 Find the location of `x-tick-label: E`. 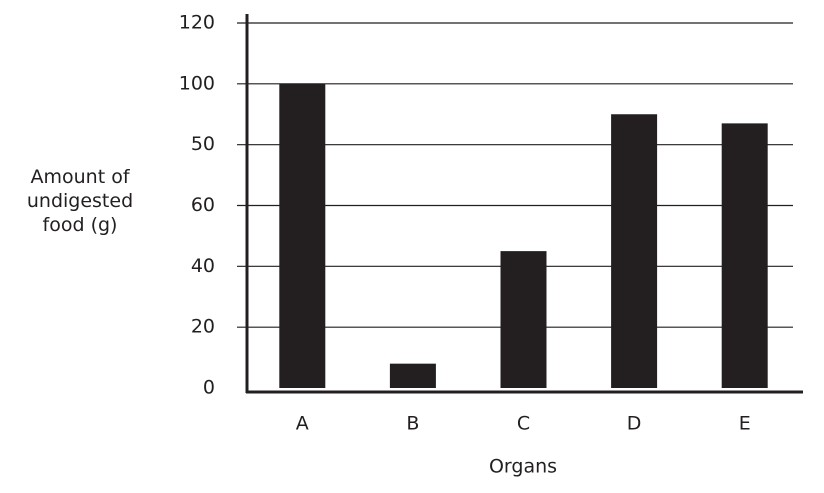

x-tick-label: E is located at coordinates (745, 424).